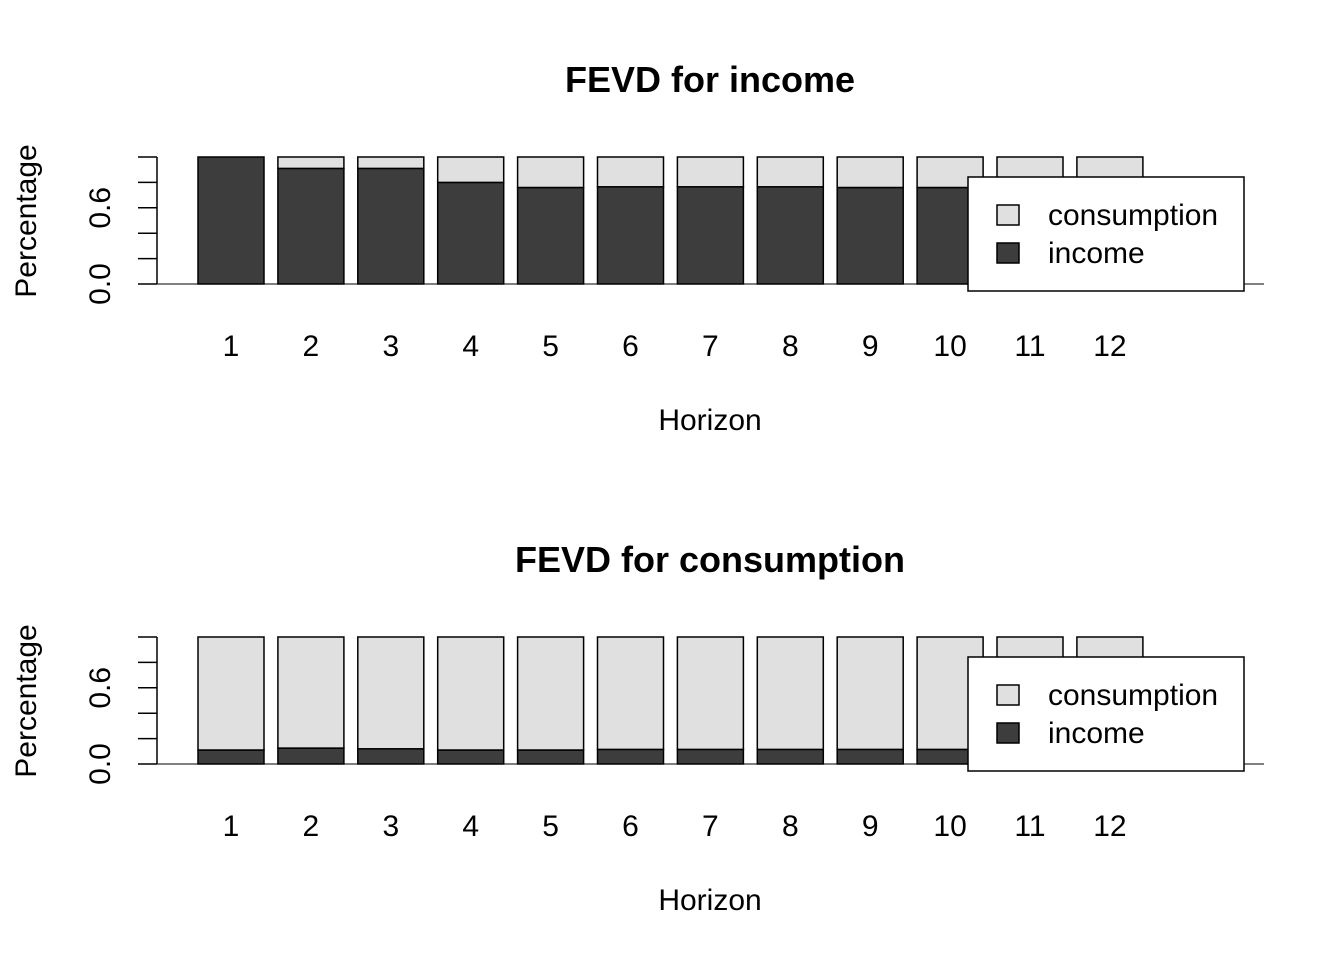 This screenshot has height=960, width=1344. I want to click on y-axis-label-income: Percentage, so click(26, 220).